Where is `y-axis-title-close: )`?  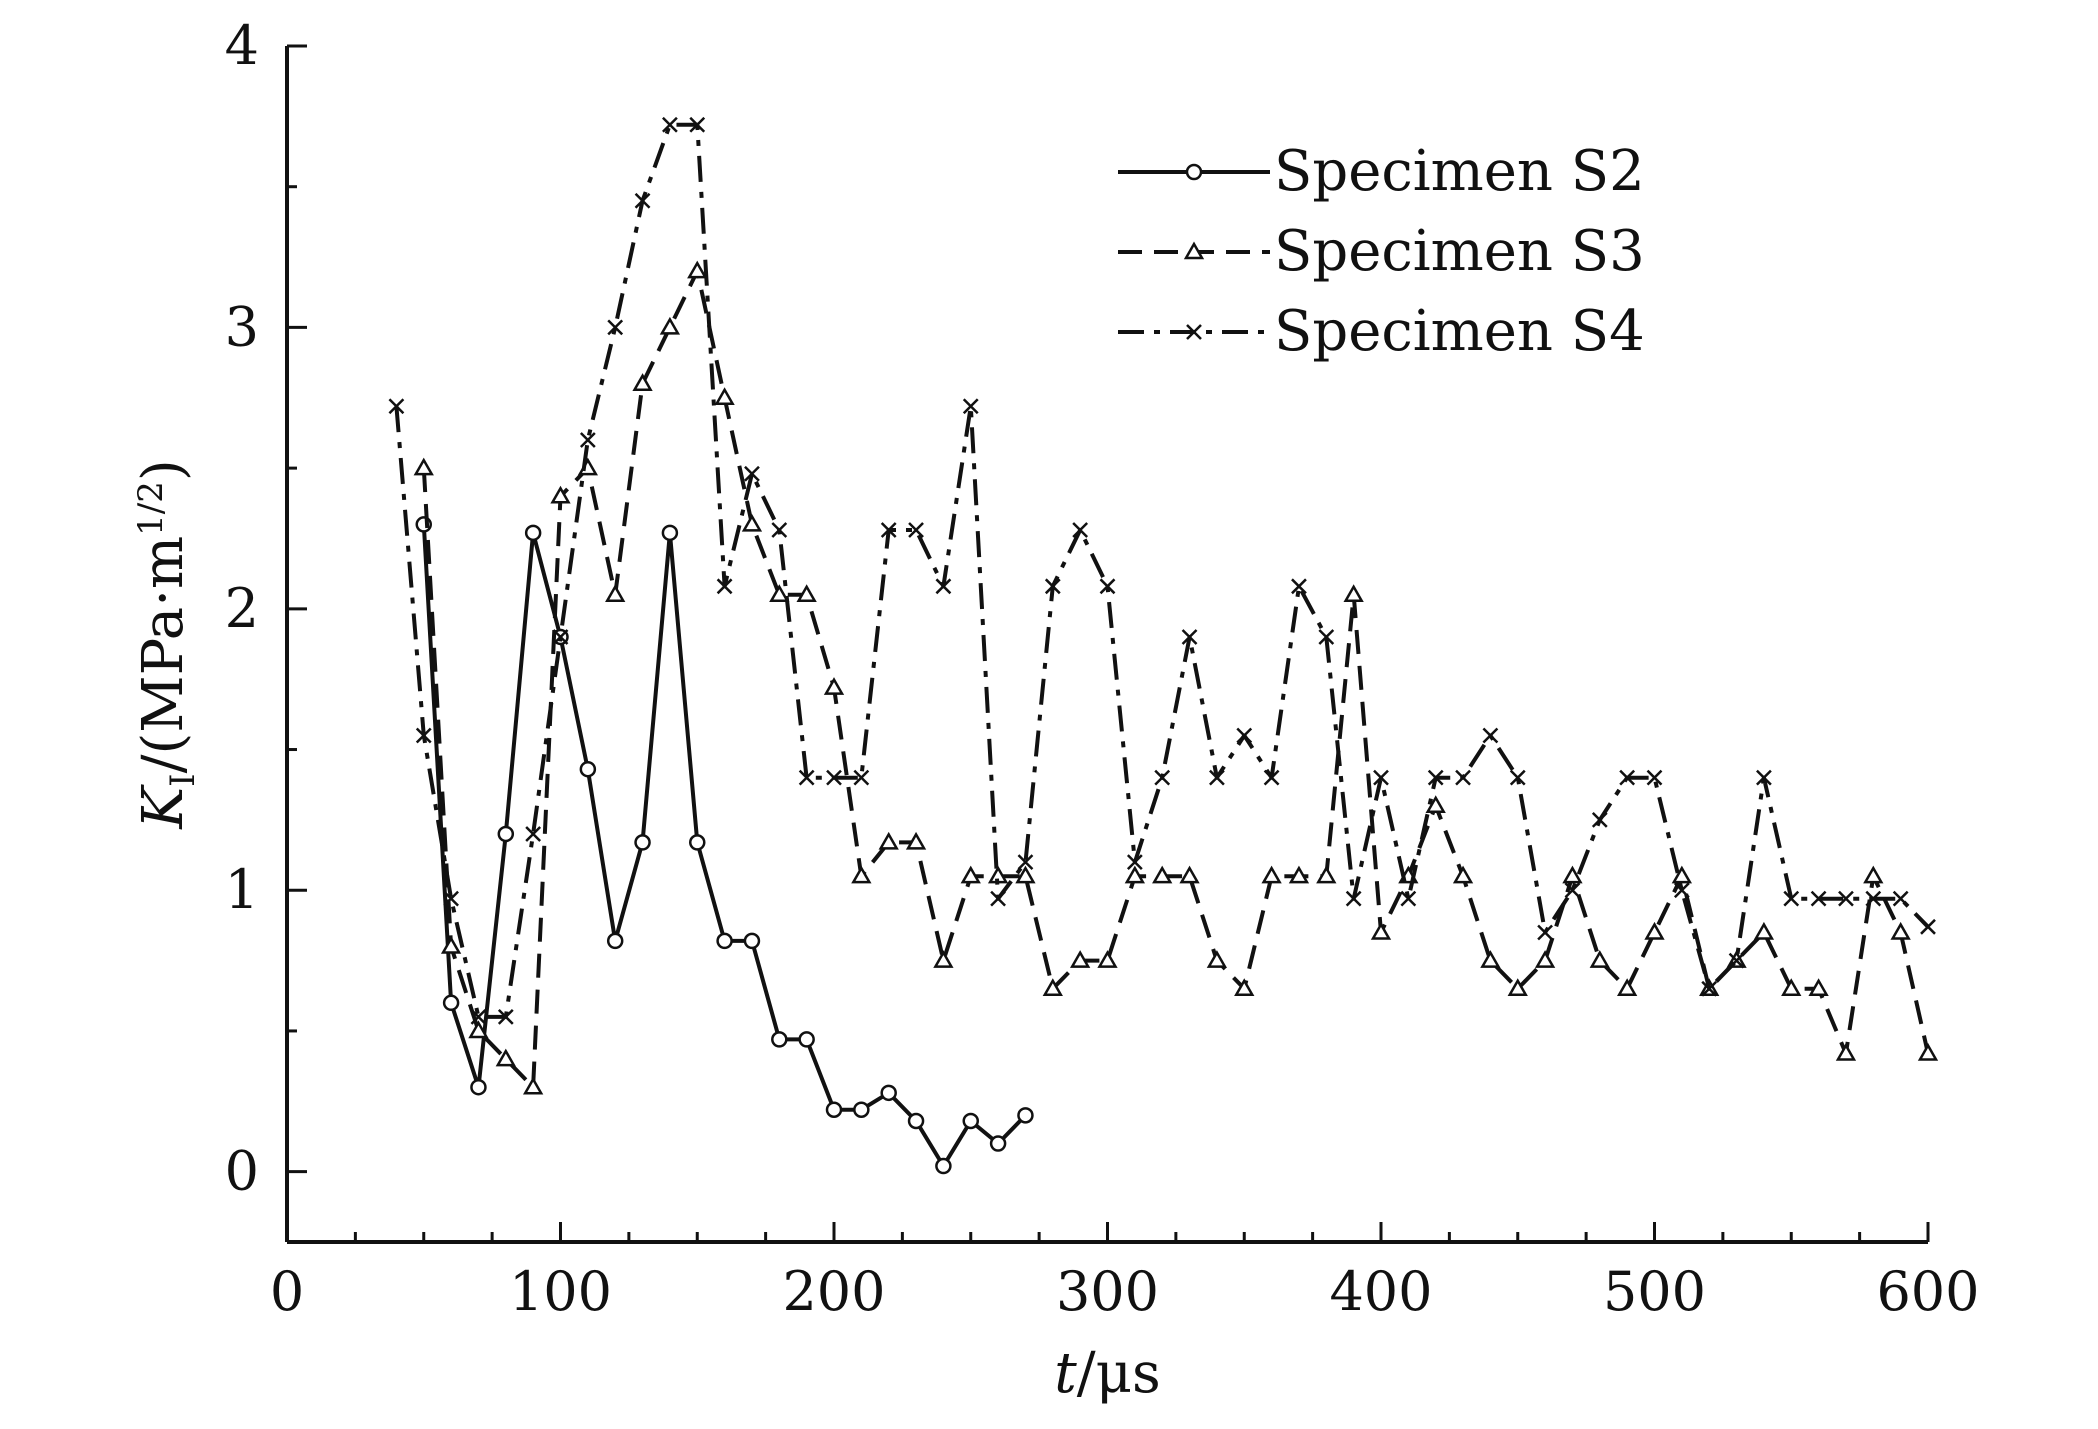 y-axis-title-close: ) is located at coordinates (163, 470).